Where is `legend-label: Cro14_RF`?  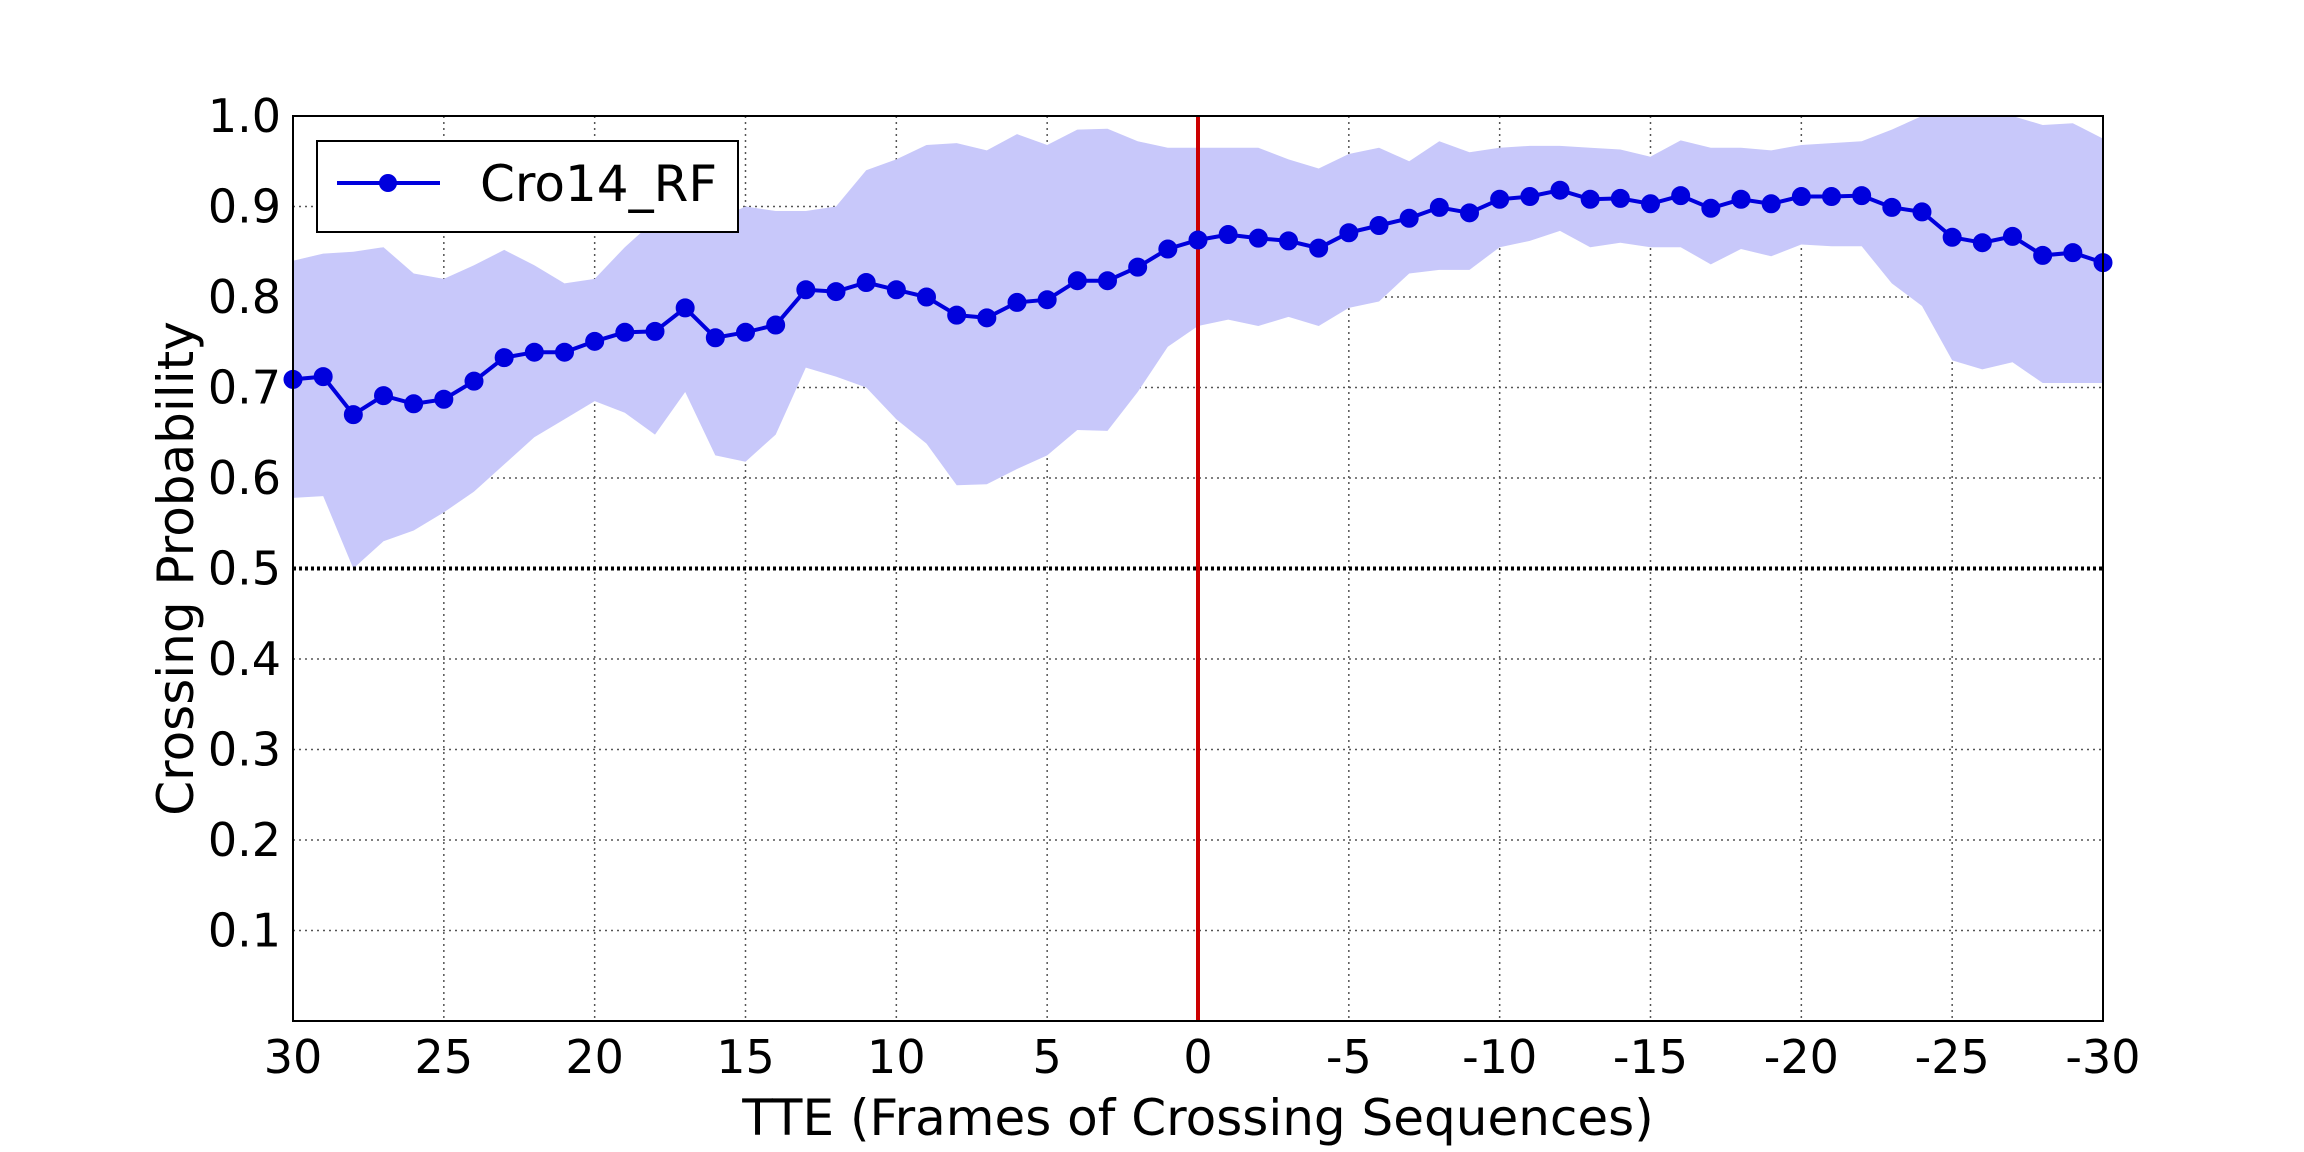 legend-label: Cro14_RF is located at coordinates (598, 184).